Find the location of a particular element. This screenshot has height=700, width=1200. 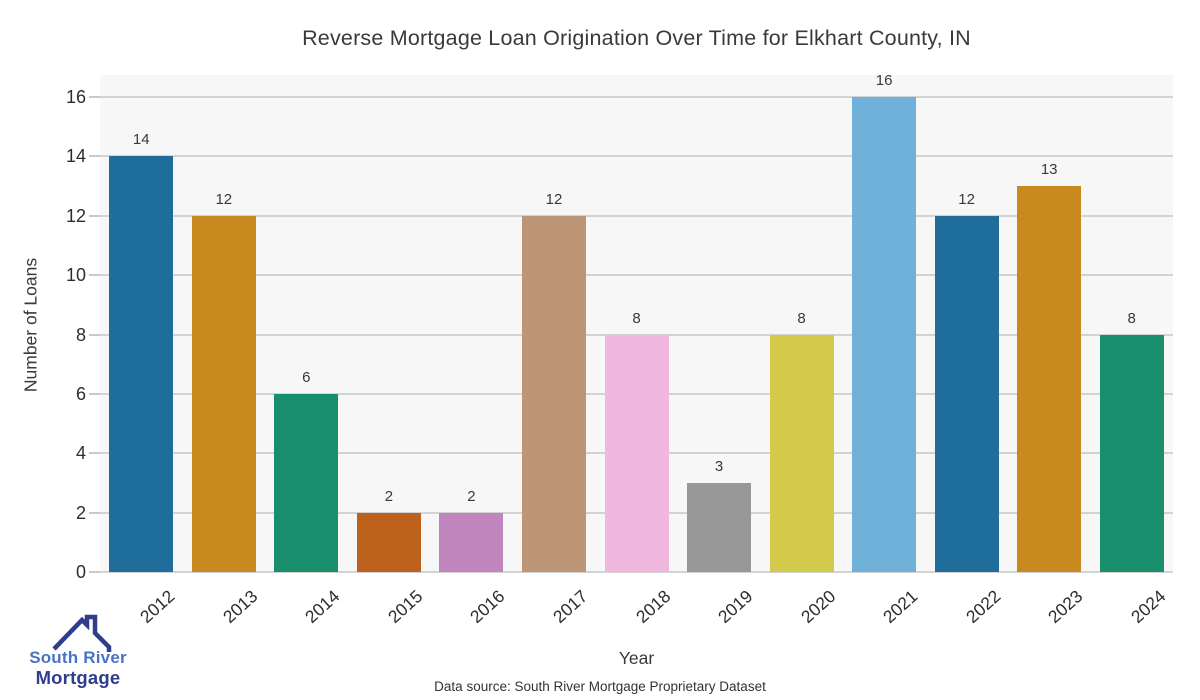

x-tick-label-2016: 2016 is located at coordinates (487, 606).